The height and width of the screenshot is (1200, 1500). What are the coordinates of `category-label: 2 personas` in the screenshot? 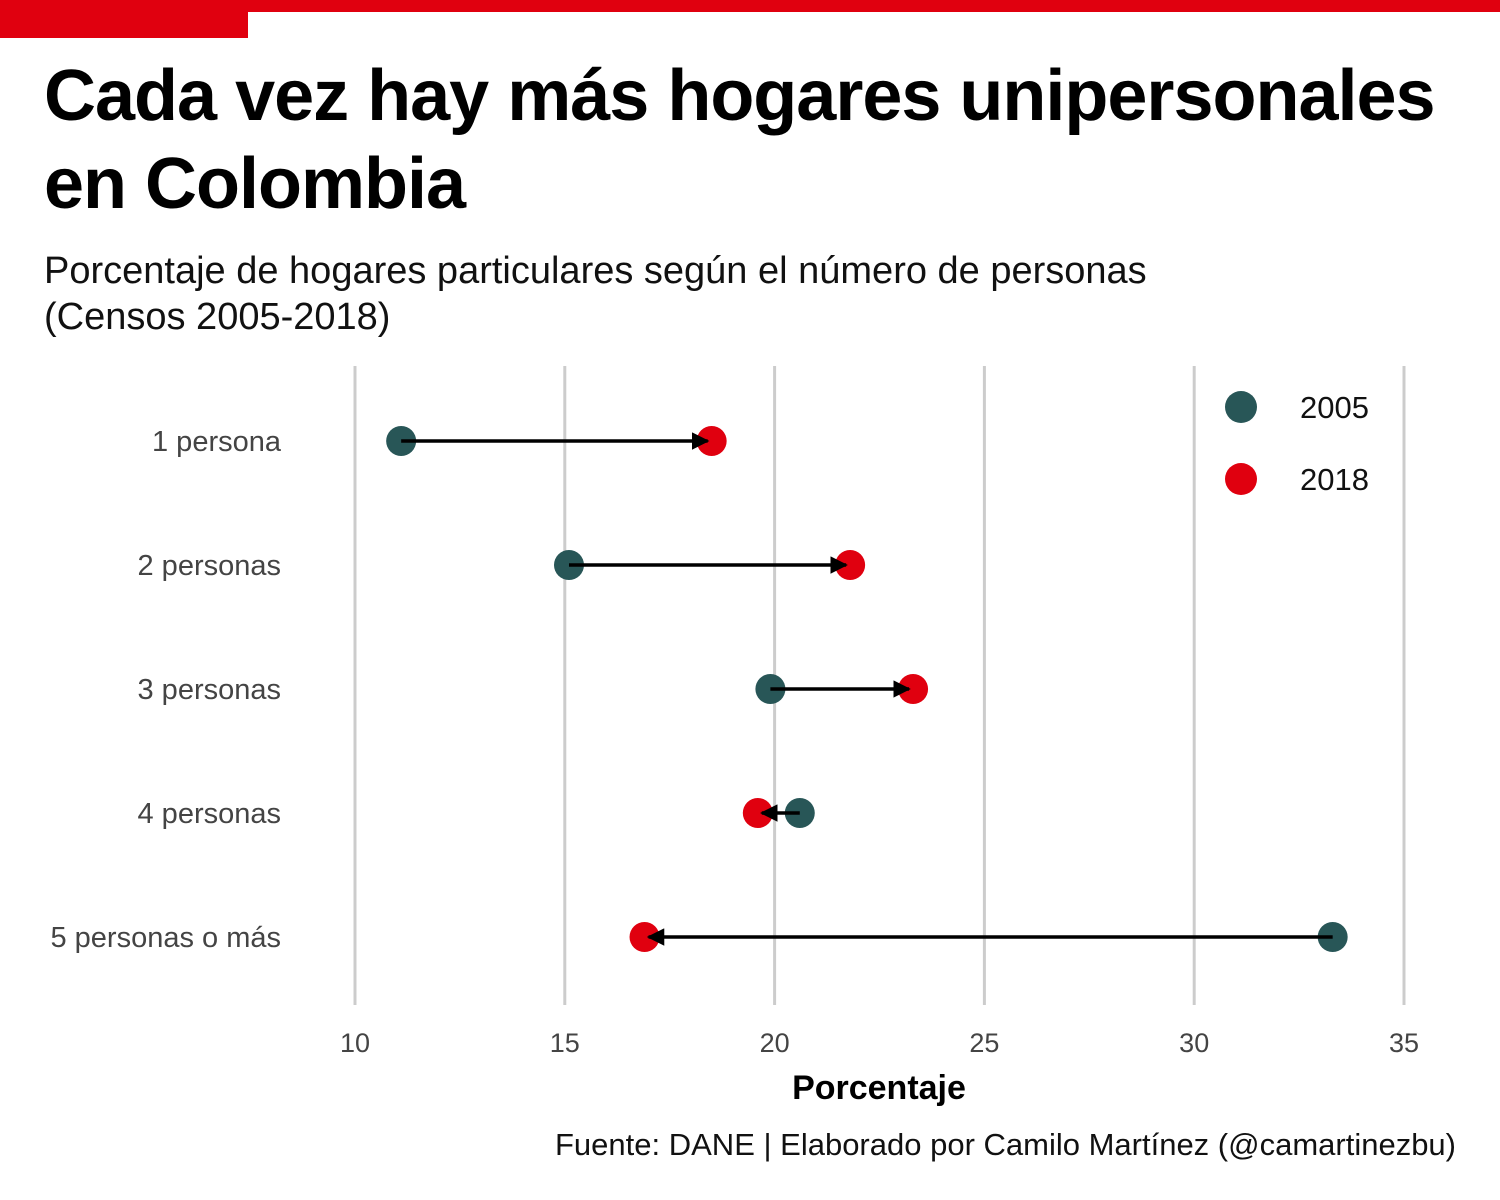 It's located at (210, 566).